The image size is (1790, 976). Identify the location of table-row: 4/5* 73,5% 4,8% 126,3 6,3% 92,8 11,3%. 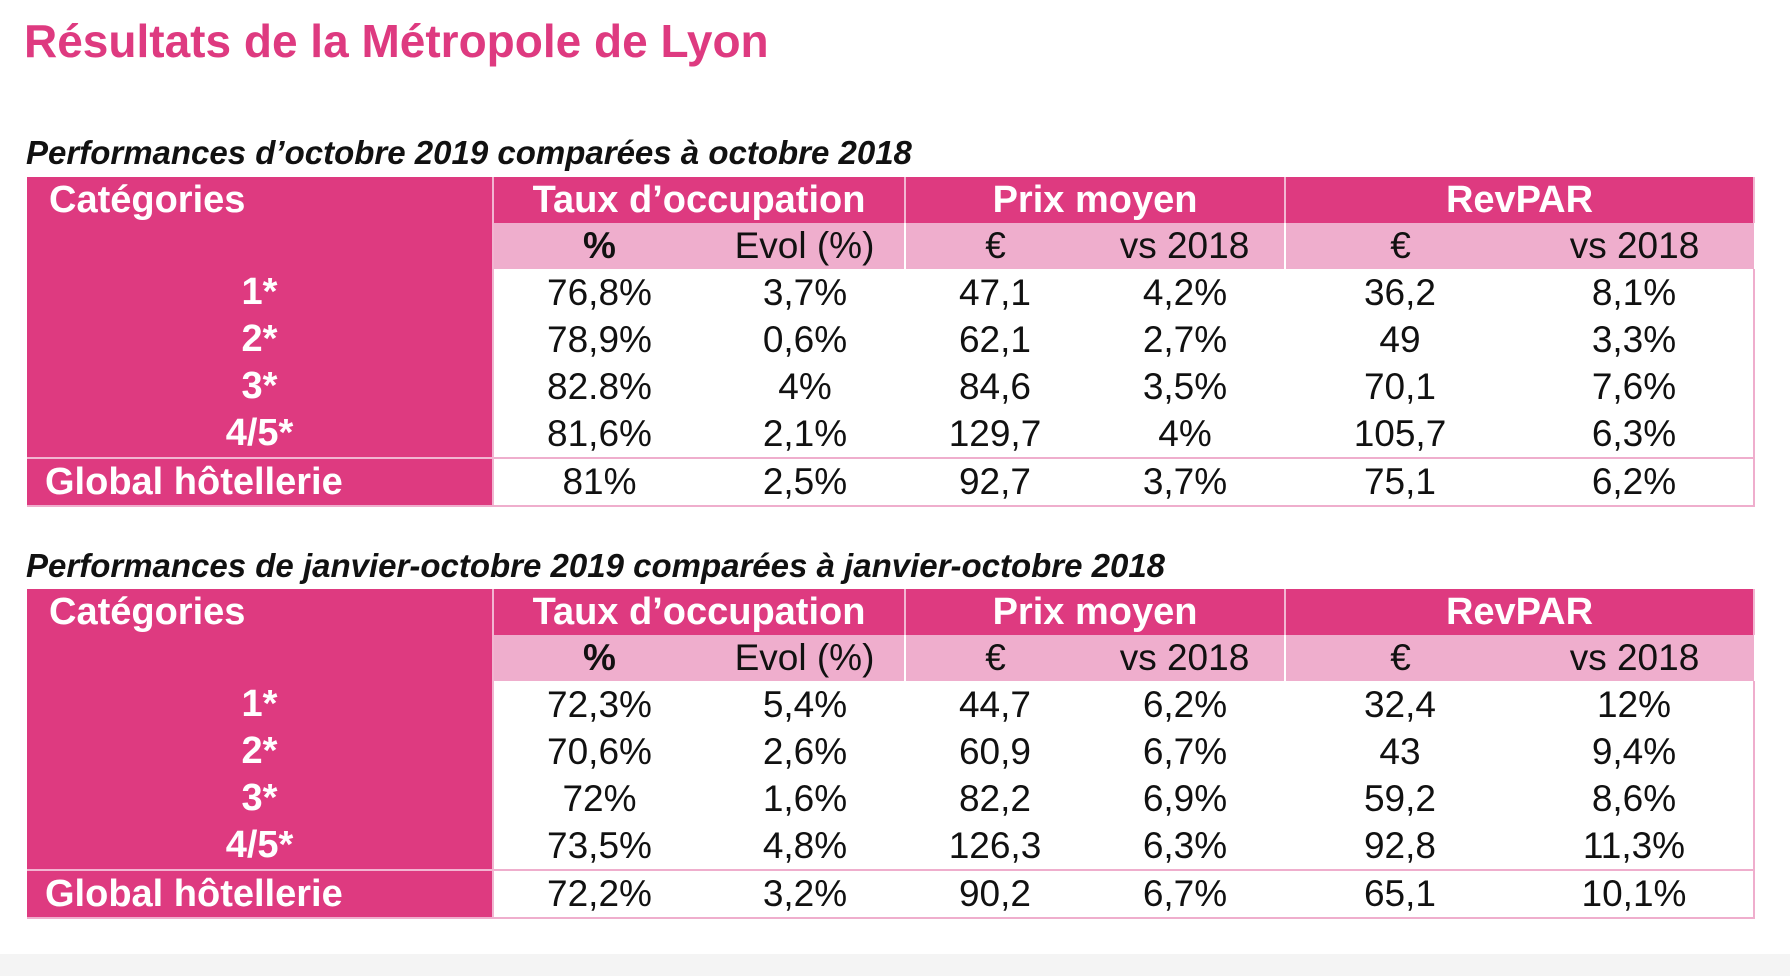
(891, 846).